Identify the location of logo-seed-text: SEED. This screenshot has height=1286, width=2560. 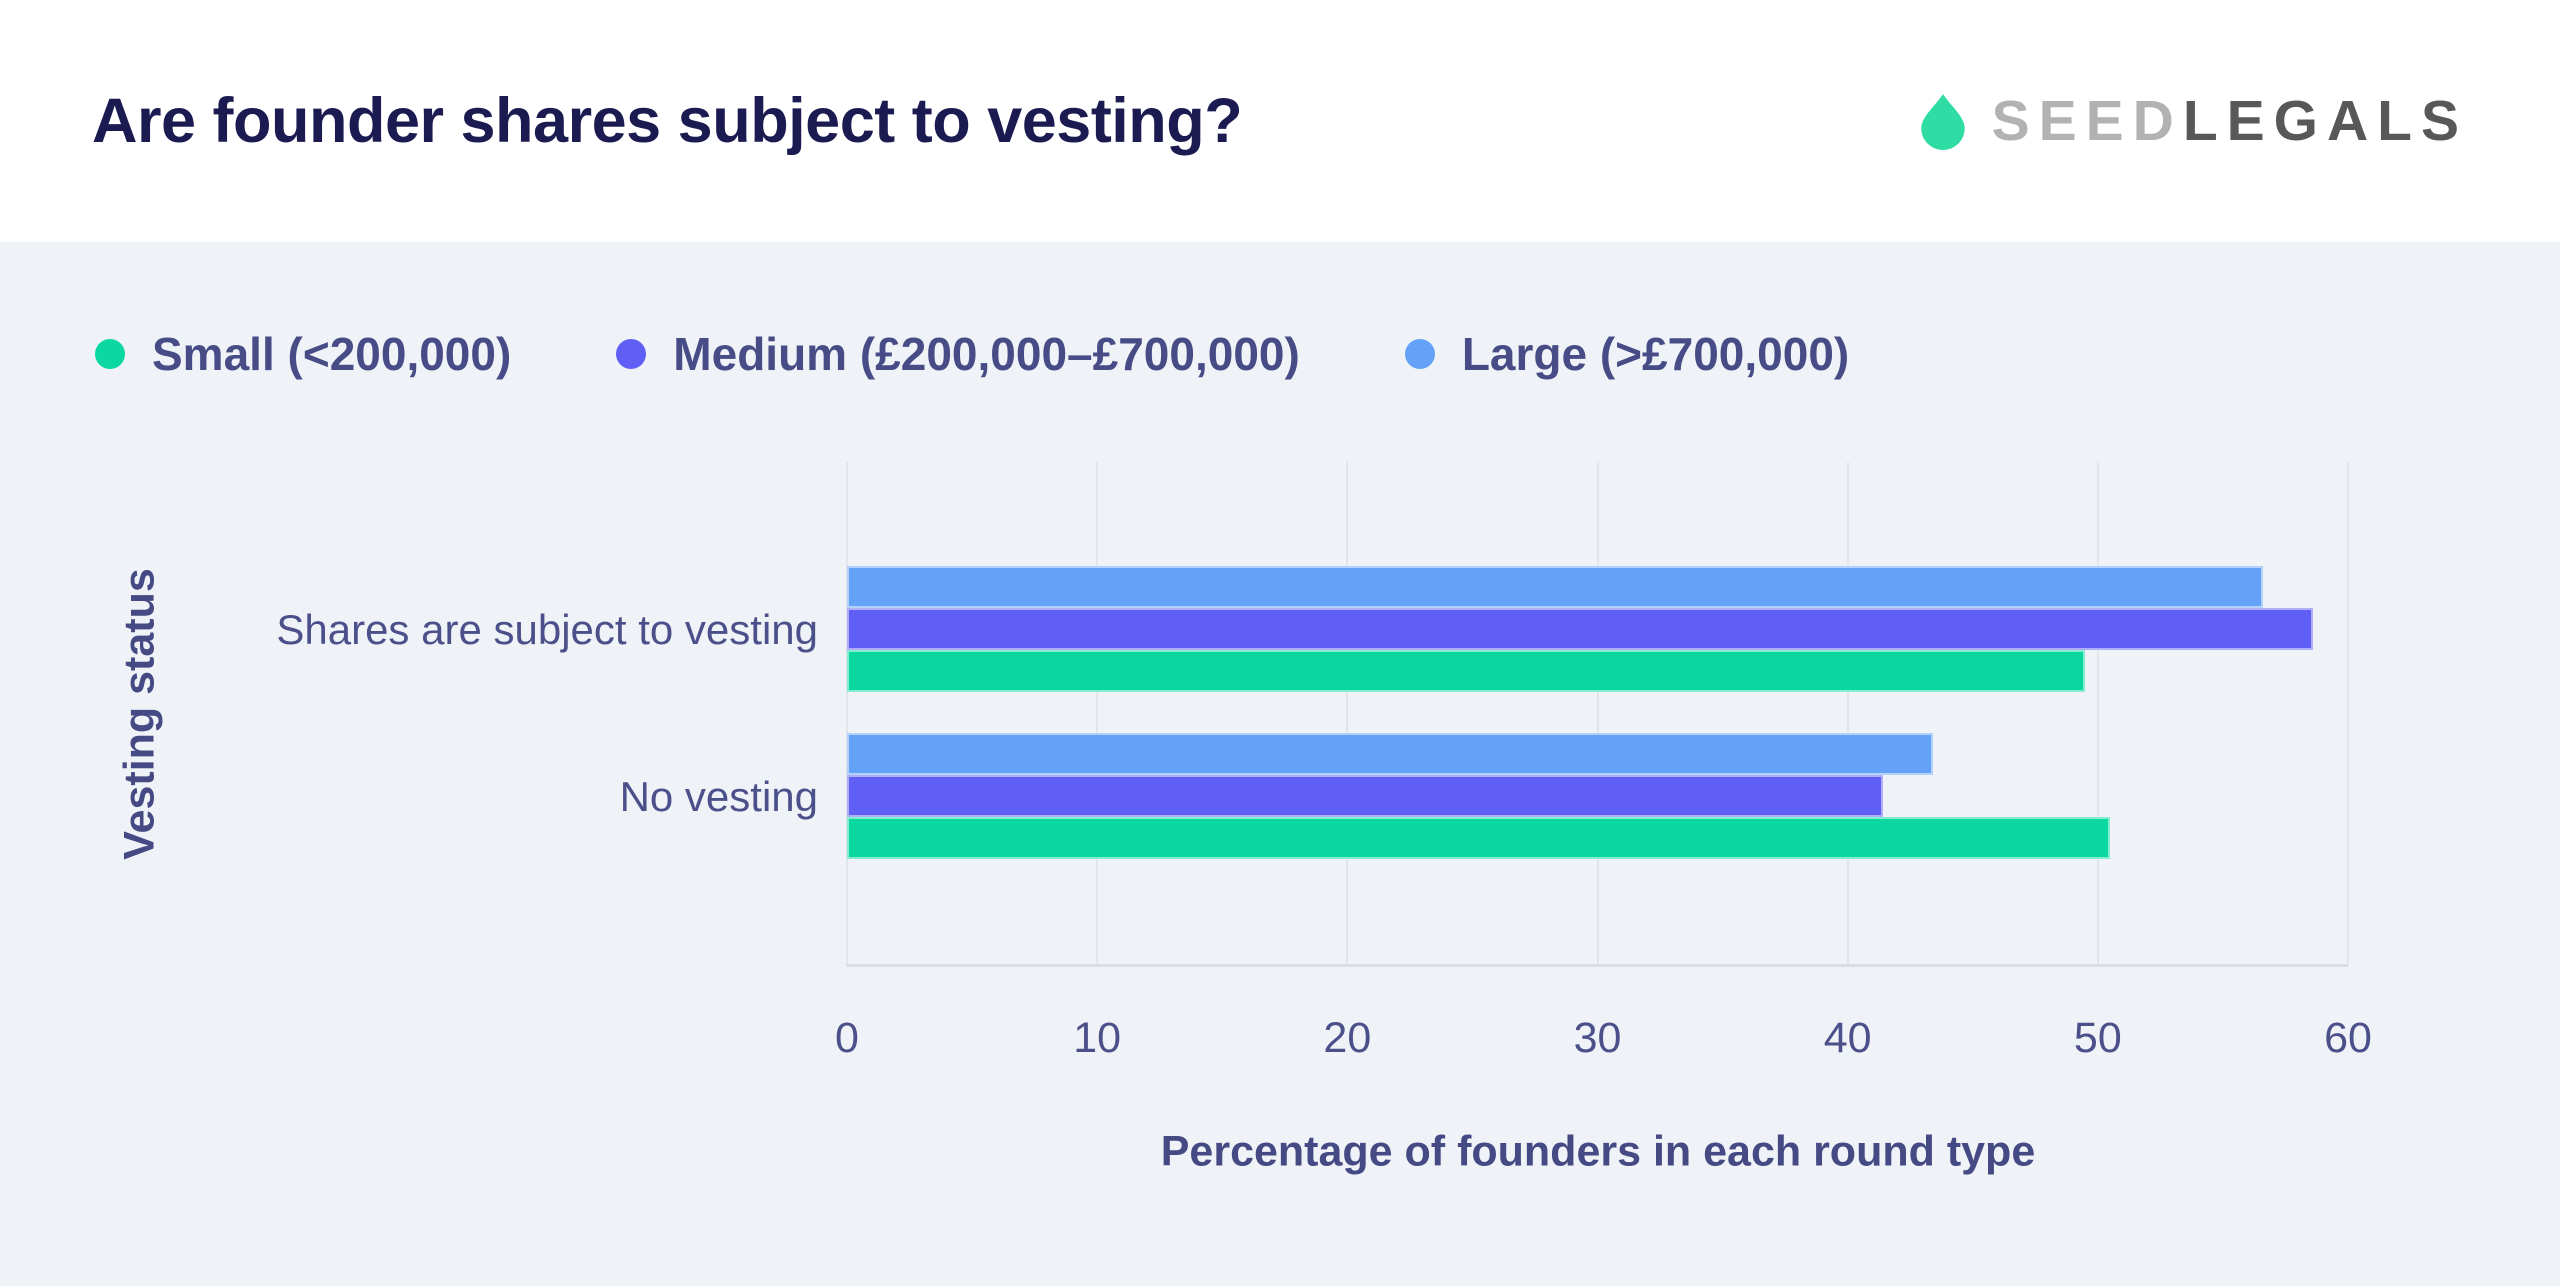
(2087, 121).